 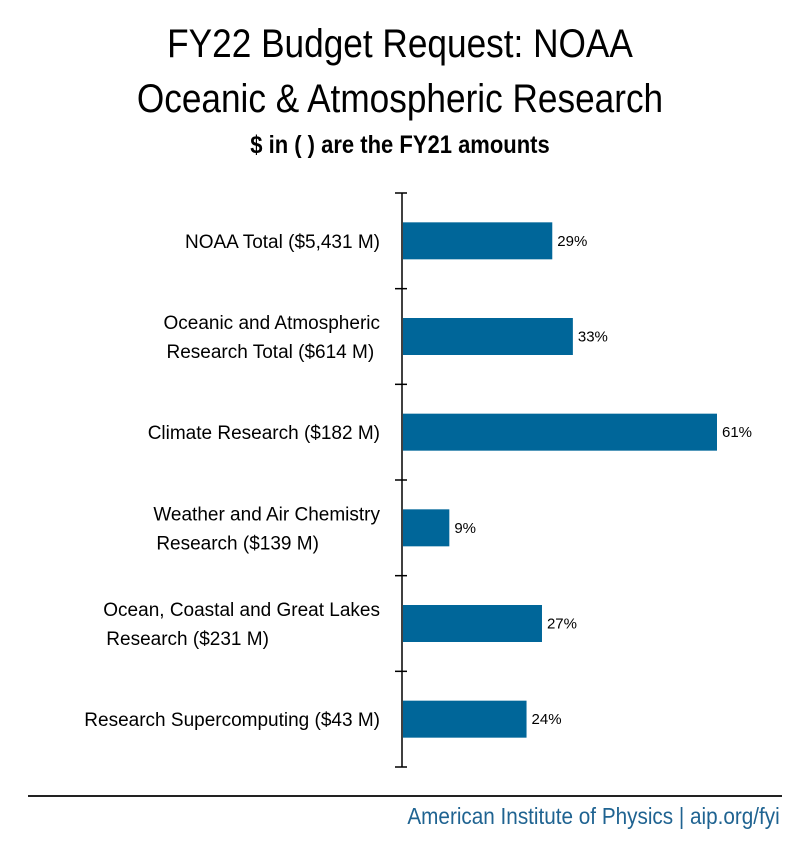 What do you see at coordinates (547, 719) in the screenshot?
I see `data-label: 24%` at bounding box center [547, 719].